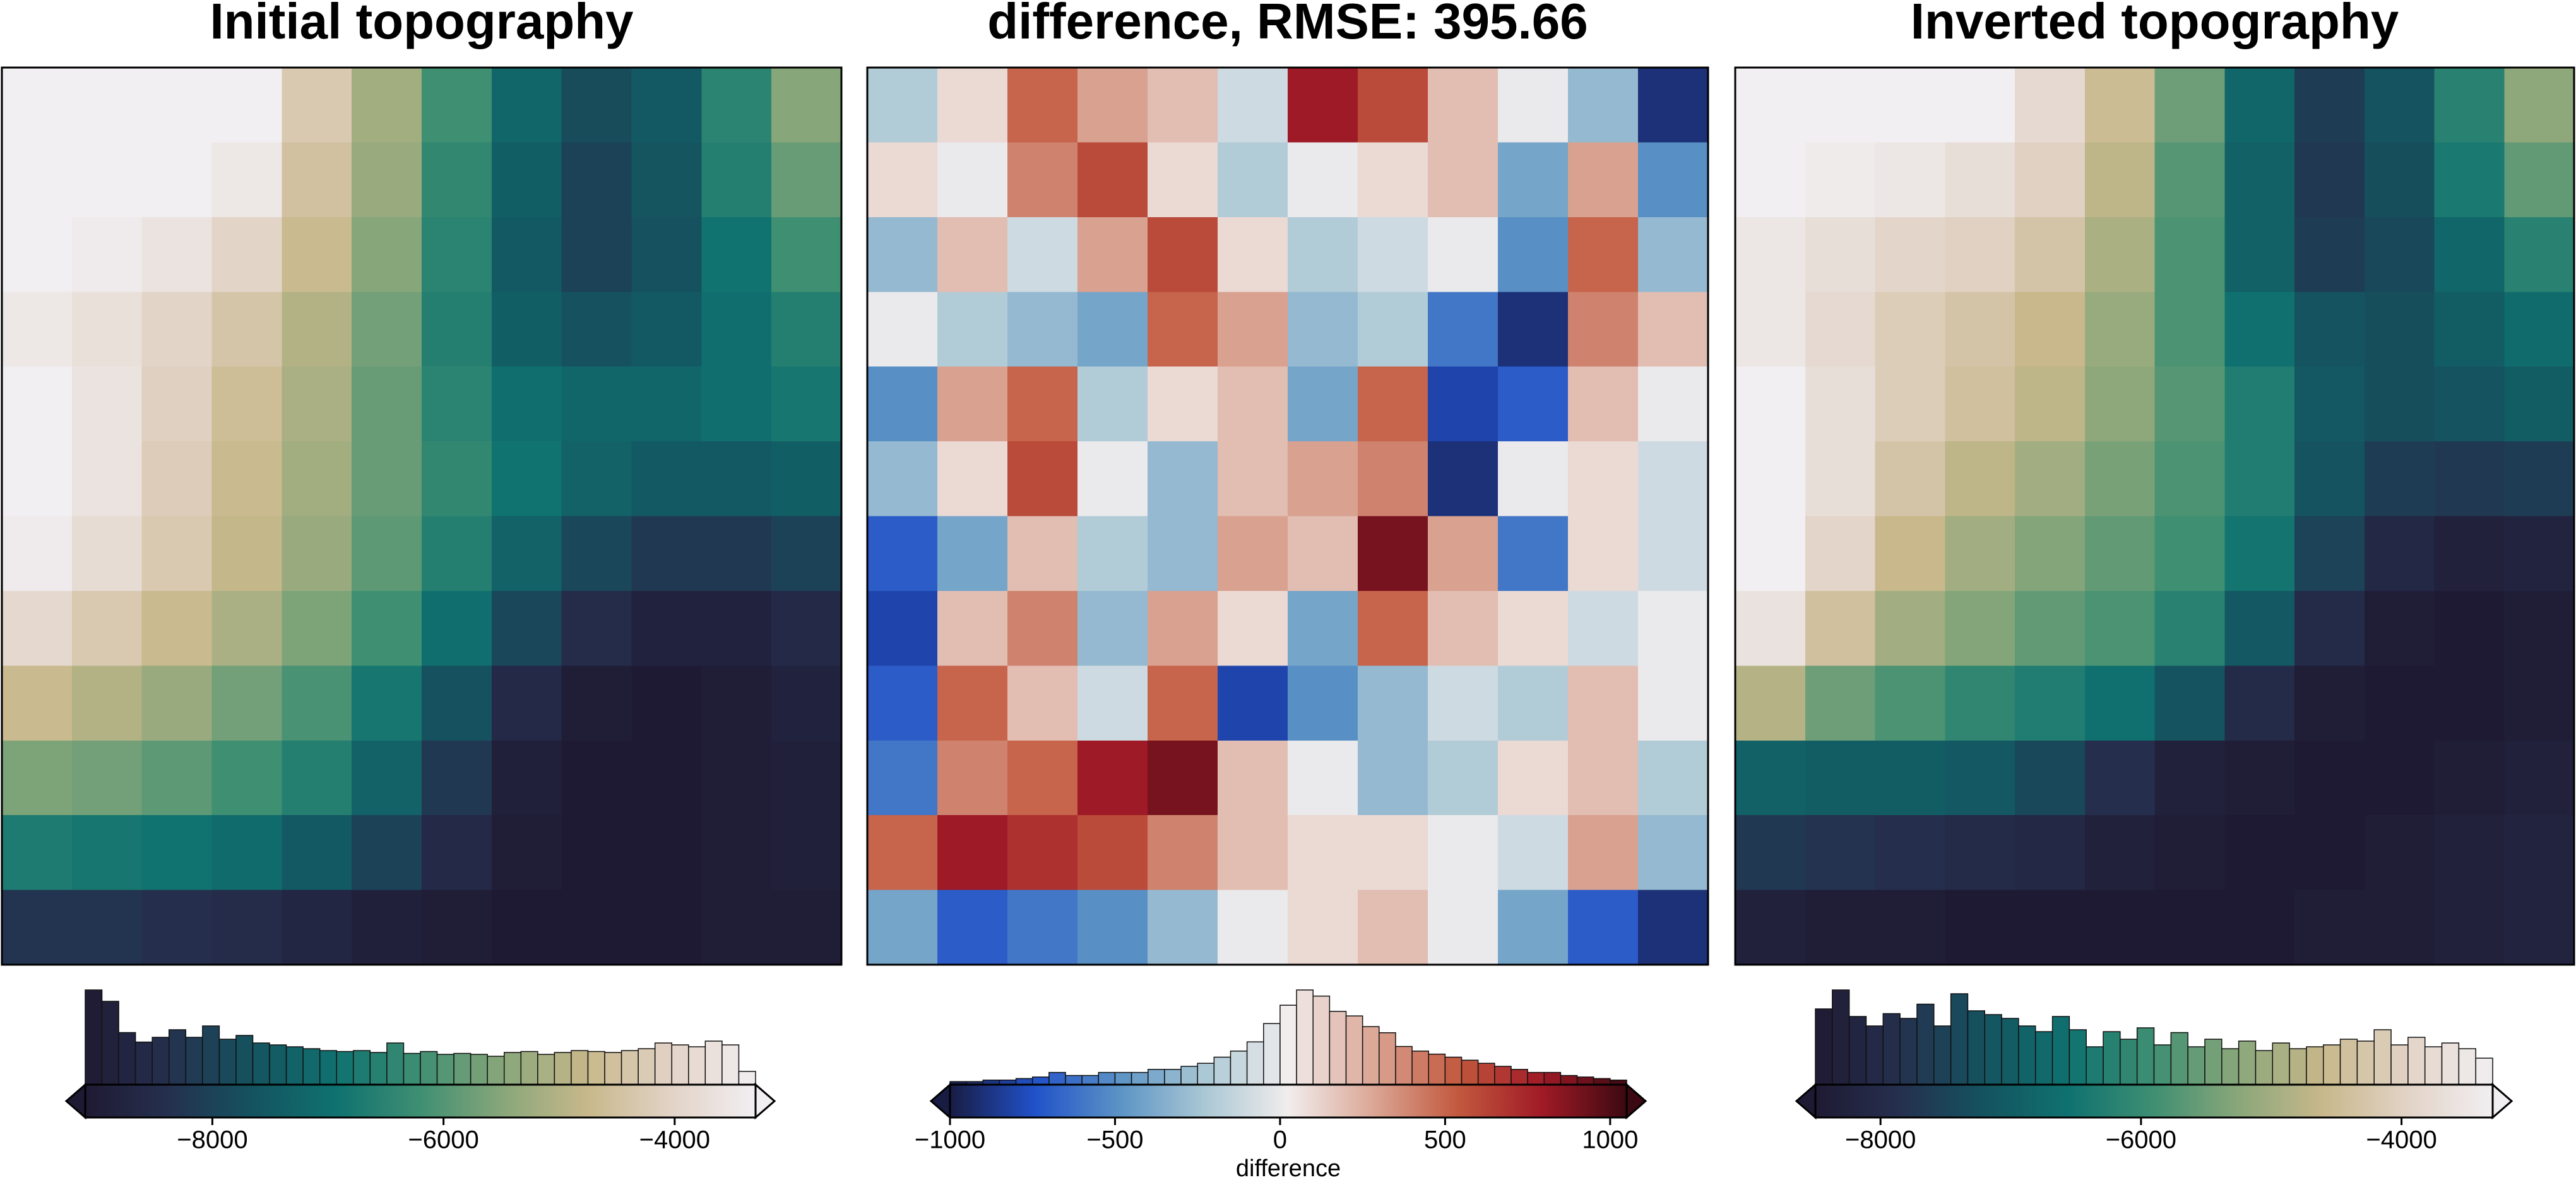 Image resolution: width=2576 pixels, height=1180 pixels. I want to click on colorbar-extend-high, so click(2502, 1101).